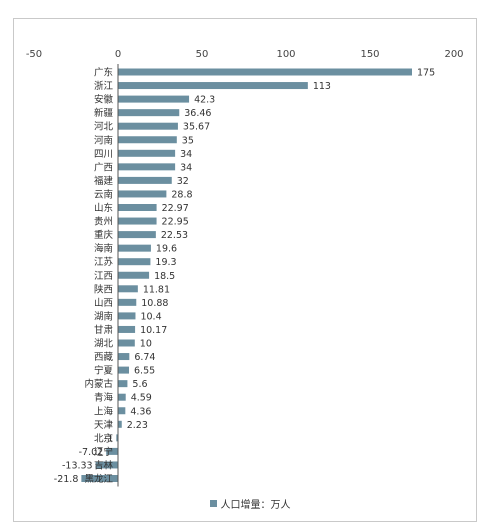 This screenshot has height=531, width=500. I want to click on data-label: 6.55, so click(144, 371).